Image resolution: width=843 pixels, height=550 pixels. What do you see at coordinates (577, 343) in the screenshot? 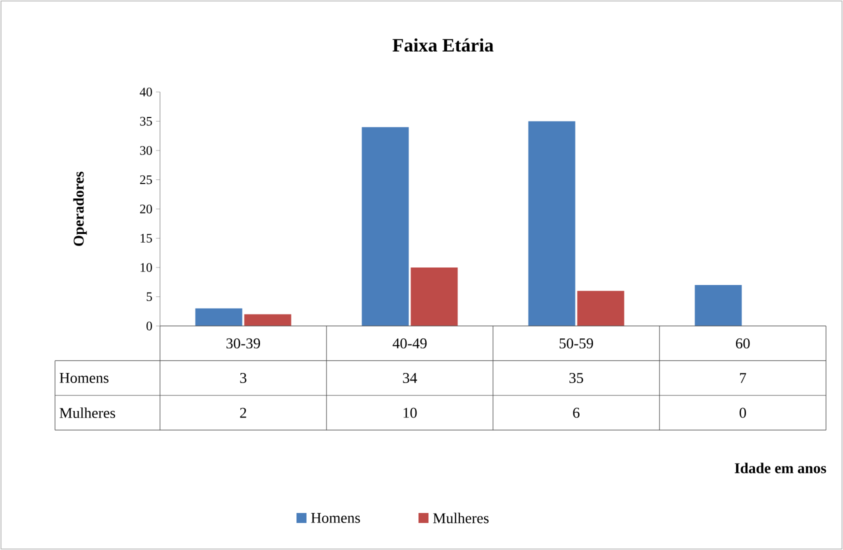
I see `x-tick-label: 50-59` at bounding box center [577, 343].